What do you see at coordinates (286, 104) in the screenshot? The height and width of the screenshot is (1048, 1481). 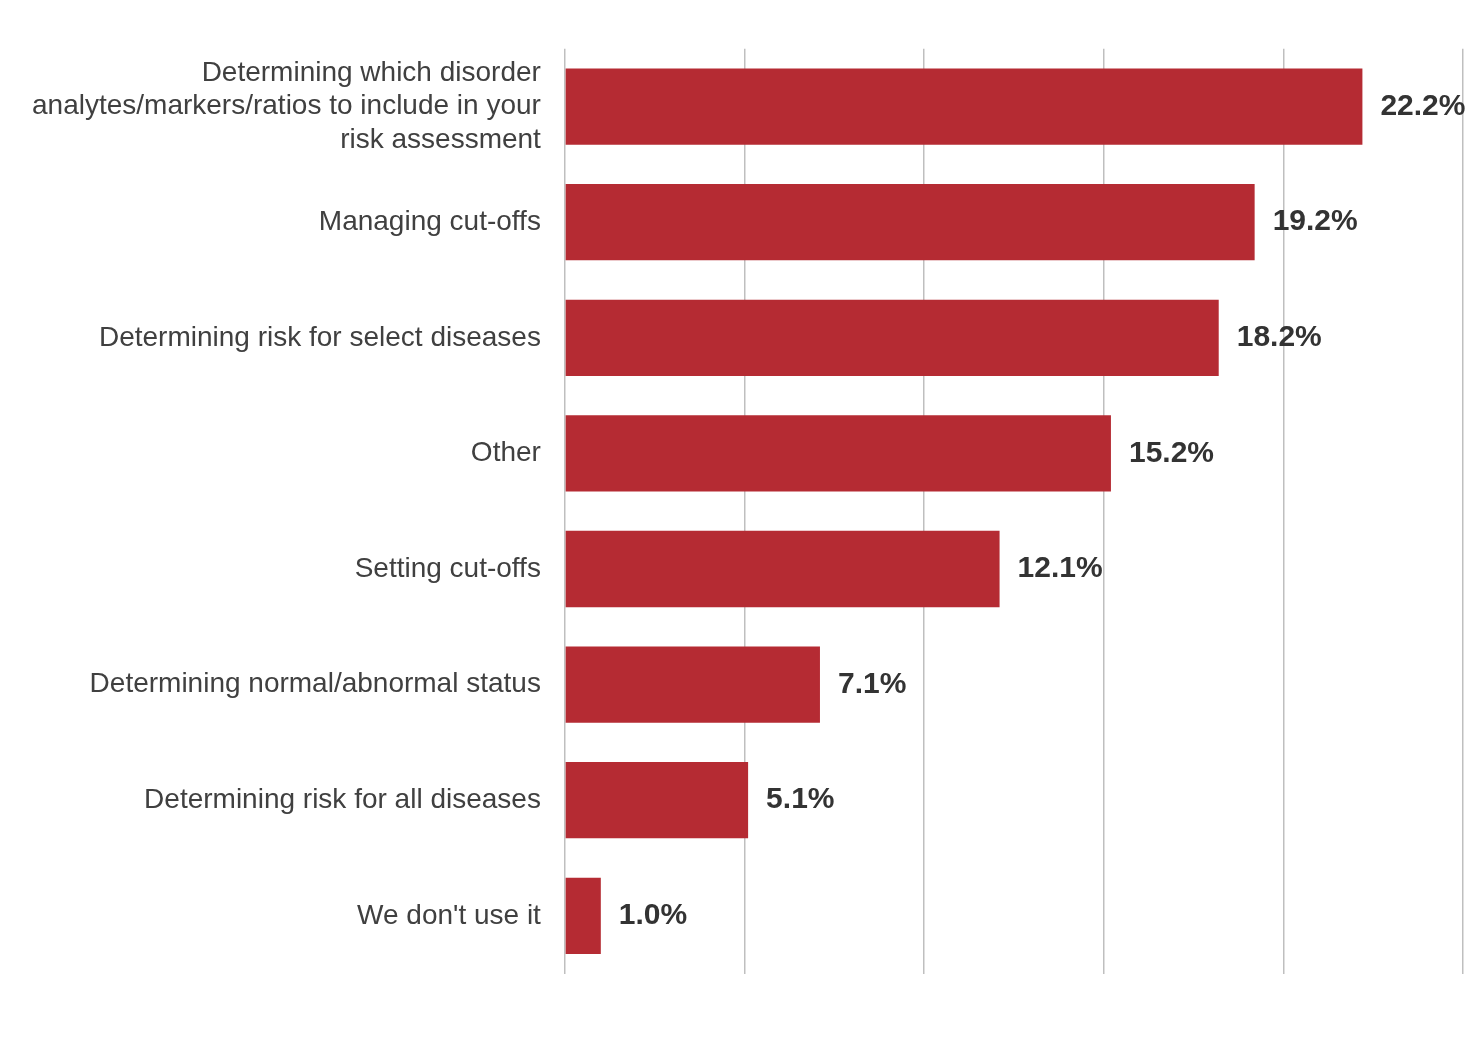 I see `y-tick-label: Determining which disorder analytes/markers/ratios to include in your risk assessment` at bounding box center [286, 104].